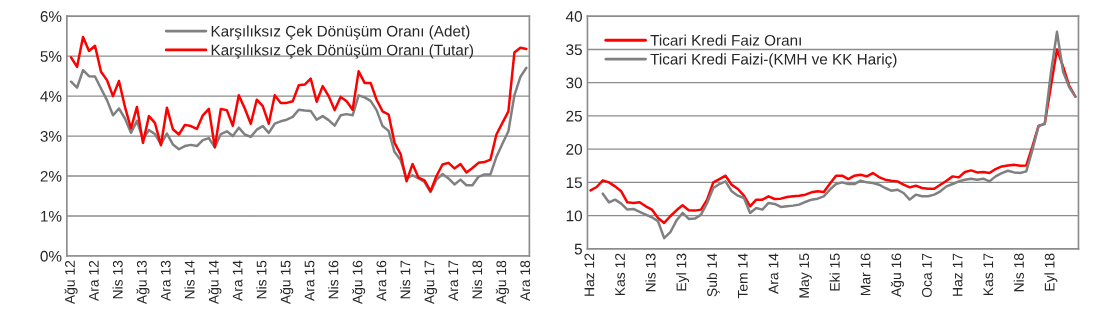  Describe the element at coordinates (381, 281) in the screenshot. I see `x-tick-label: Ara 16` at that location.